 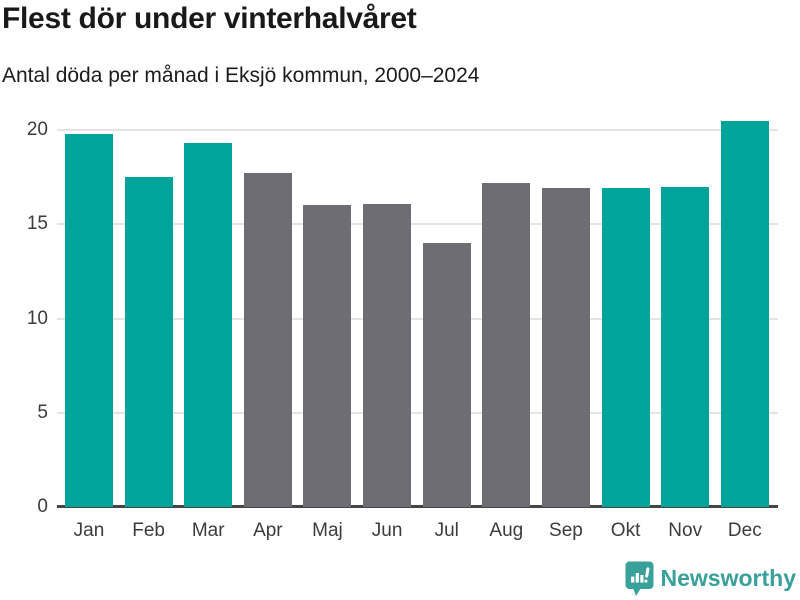 What do you see at coordinates (639, 578) in the screenshot?
I see `newsworthy-icon` at bounding box center [639, 578].